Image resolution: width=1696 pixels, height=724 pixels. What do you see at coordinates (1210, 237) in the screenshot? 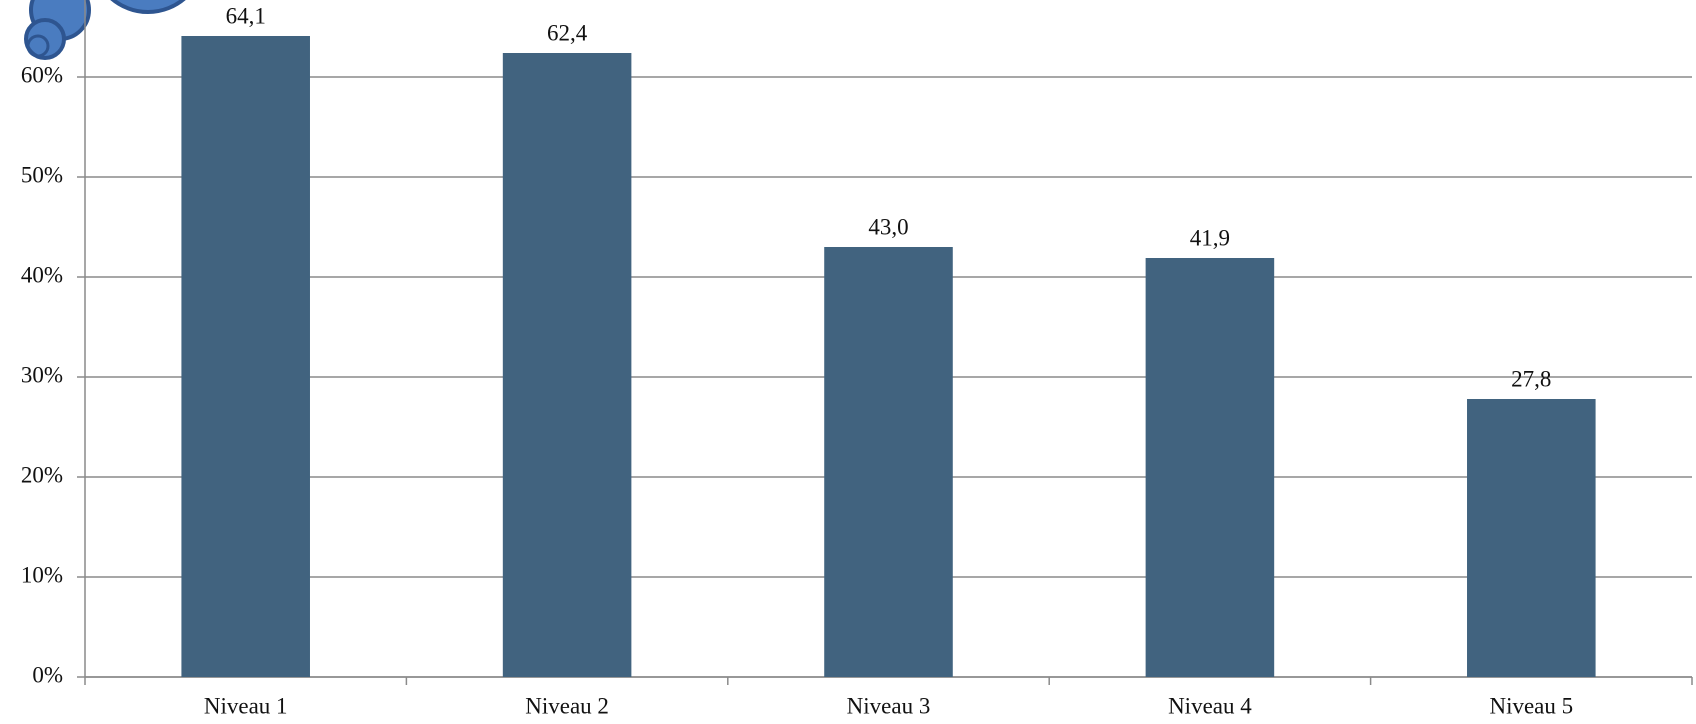
I see `value-label: 41,9` at bounding box center [1210, 237].